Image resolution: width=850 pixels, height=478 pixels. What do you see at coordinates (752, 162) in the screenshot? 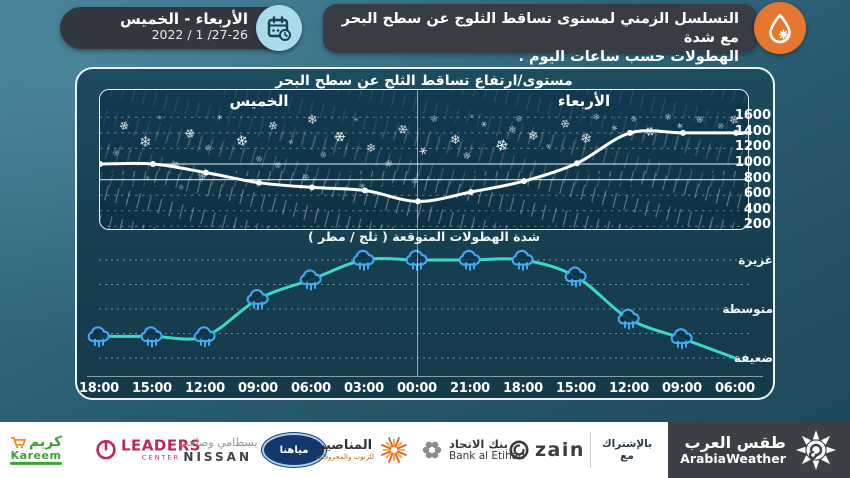
I see `y-axis-tick-label: 1000` at bounding box center [752, 162].